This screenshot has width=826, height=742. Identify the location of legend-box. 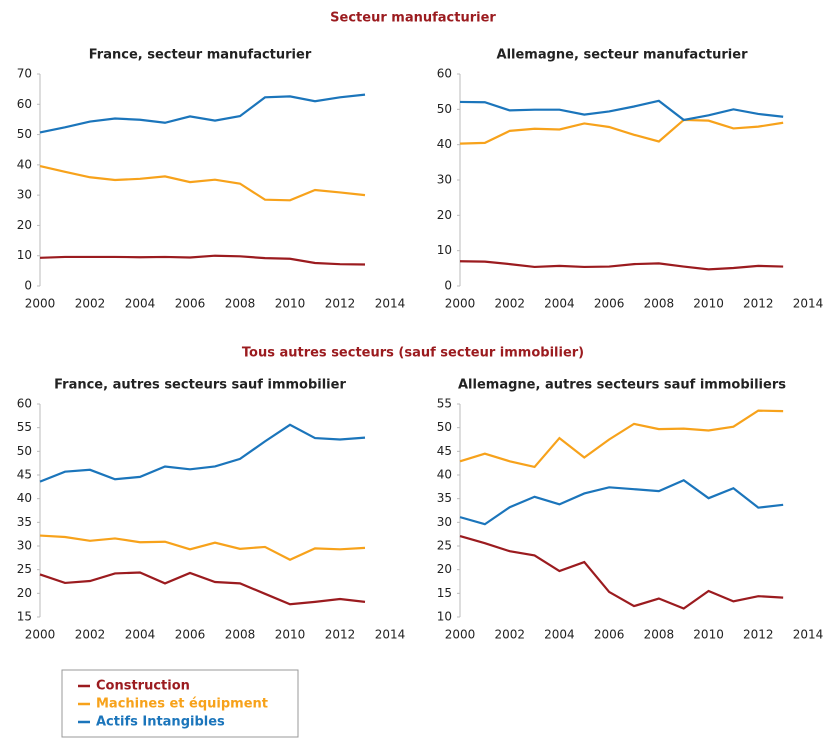
(180, 703).